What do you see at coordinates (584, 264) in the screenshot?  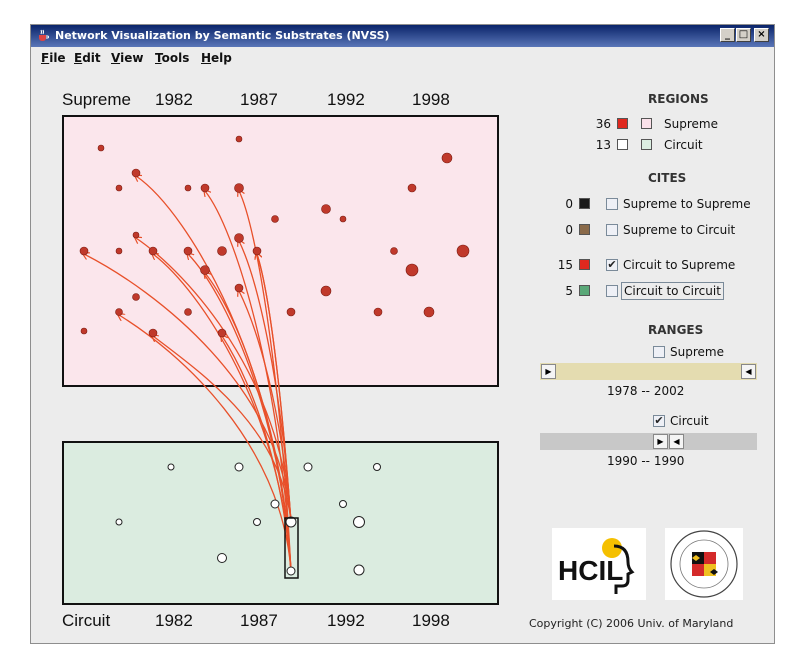 I see `cite-cs-swatch` at bounding box center [584, 264].